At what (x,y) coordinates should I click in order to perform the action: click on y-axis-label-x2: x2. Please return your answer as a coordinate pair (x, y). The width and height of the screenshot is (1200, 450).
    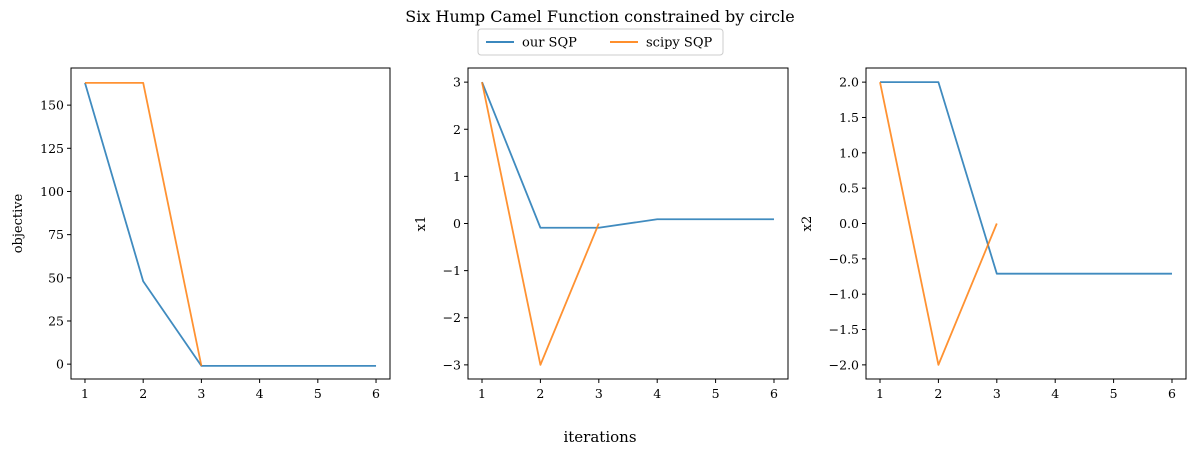
    Looking at the image, I should click on (807, 224).